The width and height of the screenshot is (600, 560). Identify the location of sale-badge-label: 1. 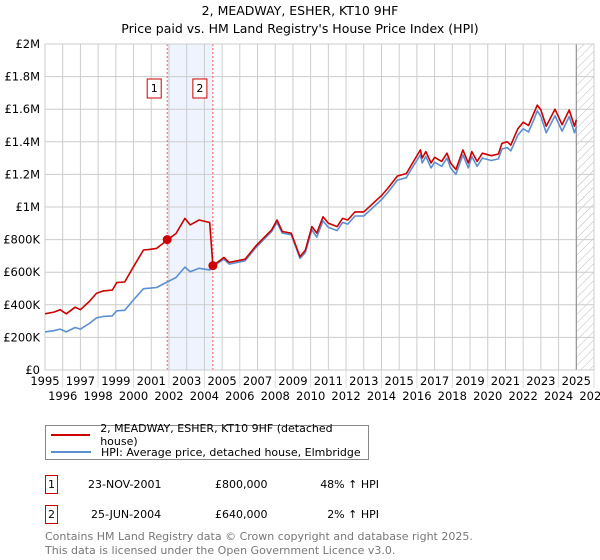
(154, 88).